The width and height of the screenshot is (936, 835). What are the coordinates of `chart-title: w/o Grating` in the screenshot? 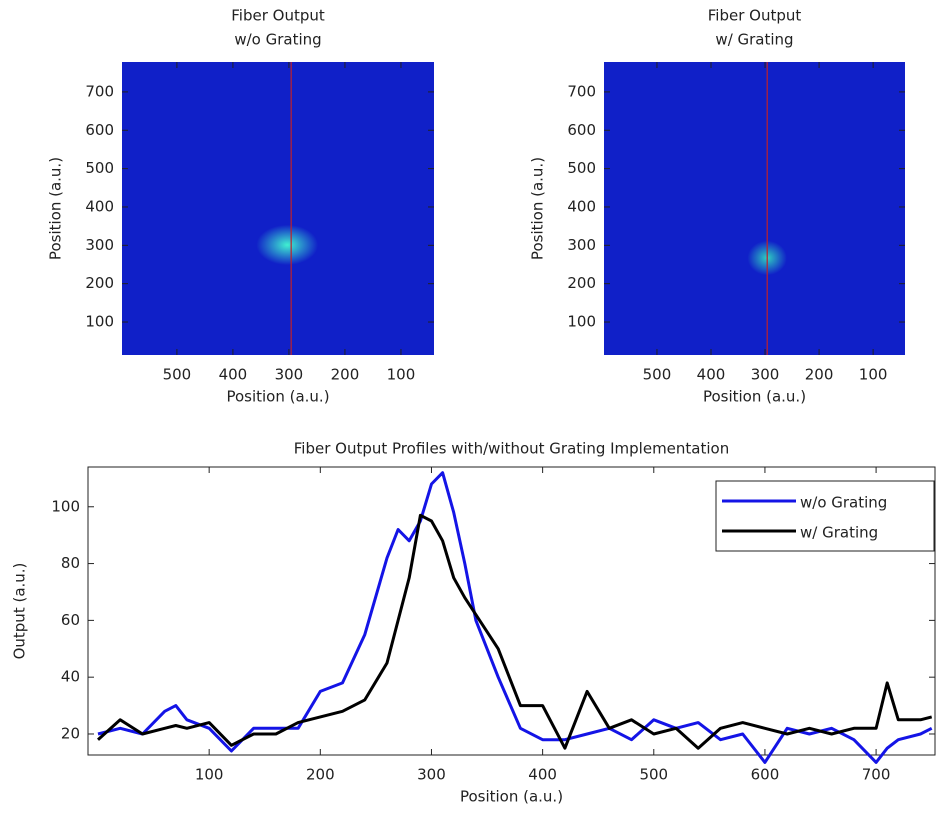 It's located at (277, 40).